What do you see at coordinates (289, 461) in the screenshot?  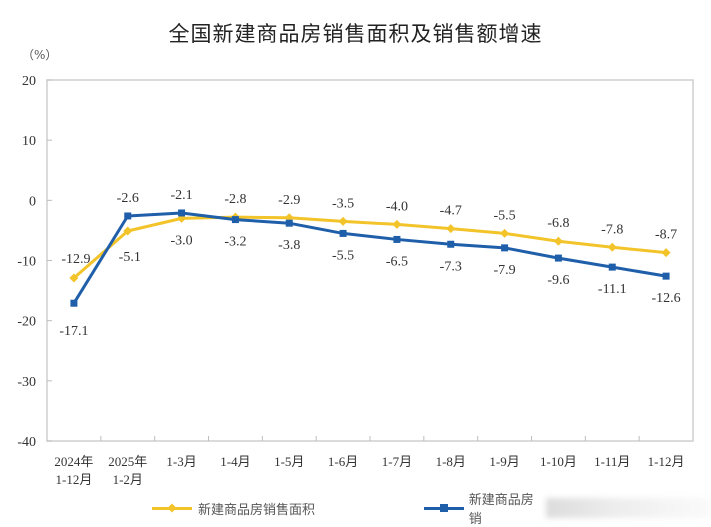 I see `x-tick-label: 1-5月` at bounding box center [289, 461].